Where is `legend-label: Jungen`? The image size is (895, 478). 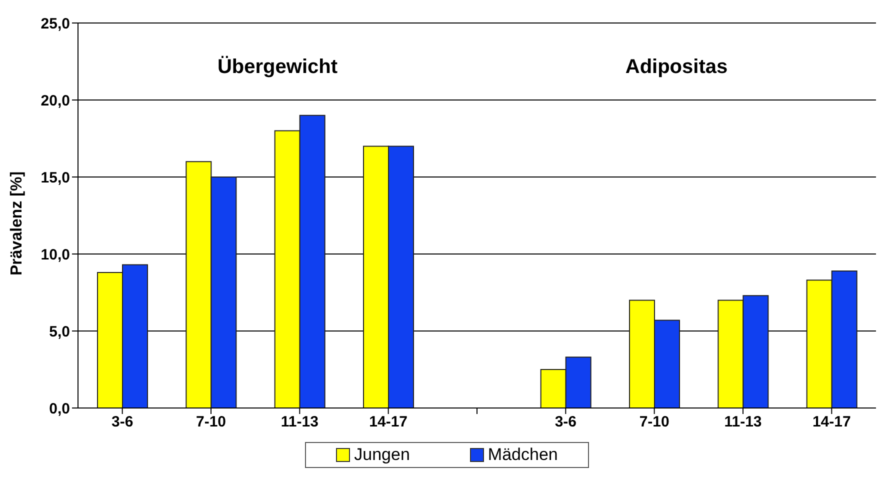
legend-label: Jungen is located at coordinates (381, 455).